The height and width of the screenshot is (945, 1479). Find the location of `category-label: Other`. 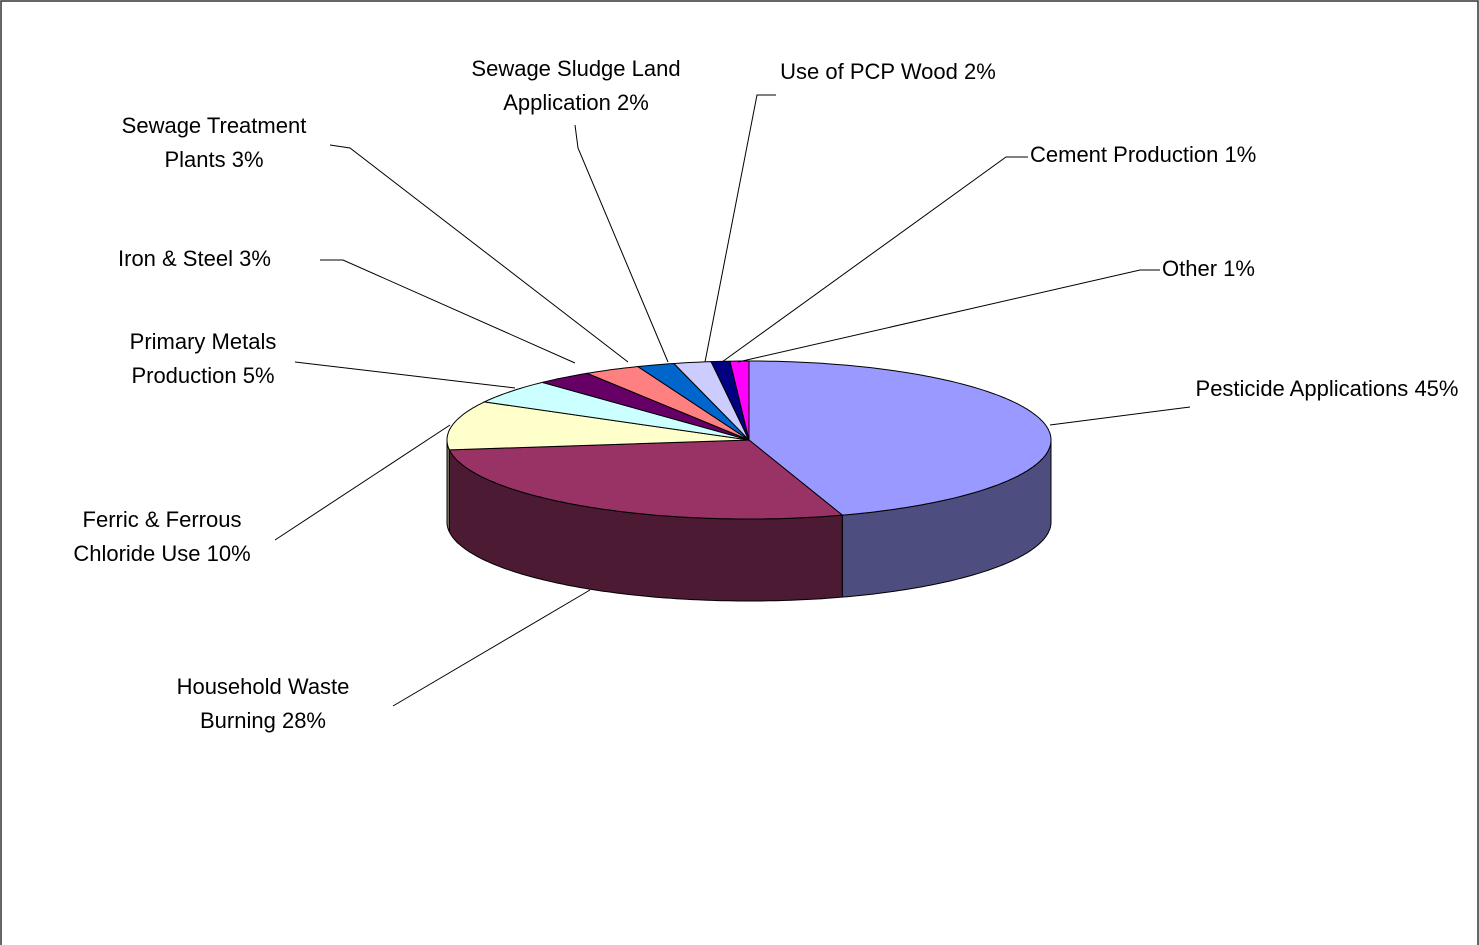

category-label: Other is located at coordinates (1190, 268).